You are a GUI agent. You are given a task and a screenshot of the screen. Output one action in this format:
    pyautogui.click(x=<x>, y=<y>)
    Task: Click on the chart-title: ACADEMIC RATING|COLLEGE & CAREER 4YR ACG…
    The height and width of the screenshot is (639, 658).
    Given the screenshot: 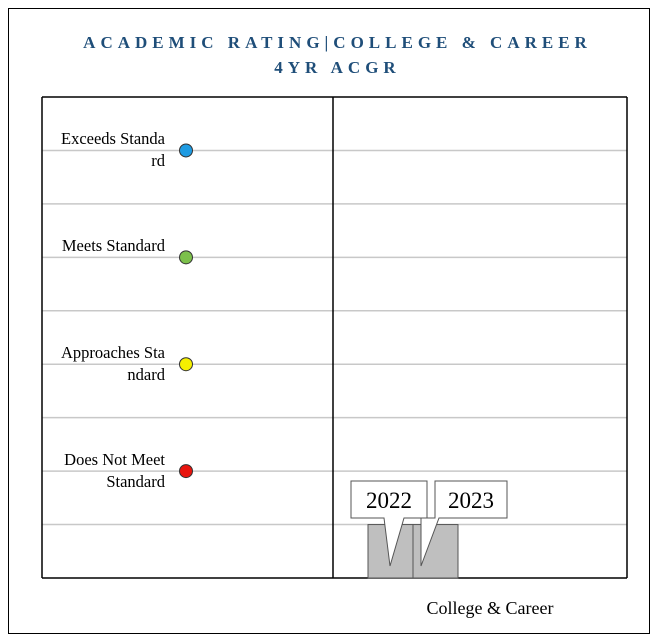 What is the action you would take?
    pyautogui.click(x=337, y=55)
    